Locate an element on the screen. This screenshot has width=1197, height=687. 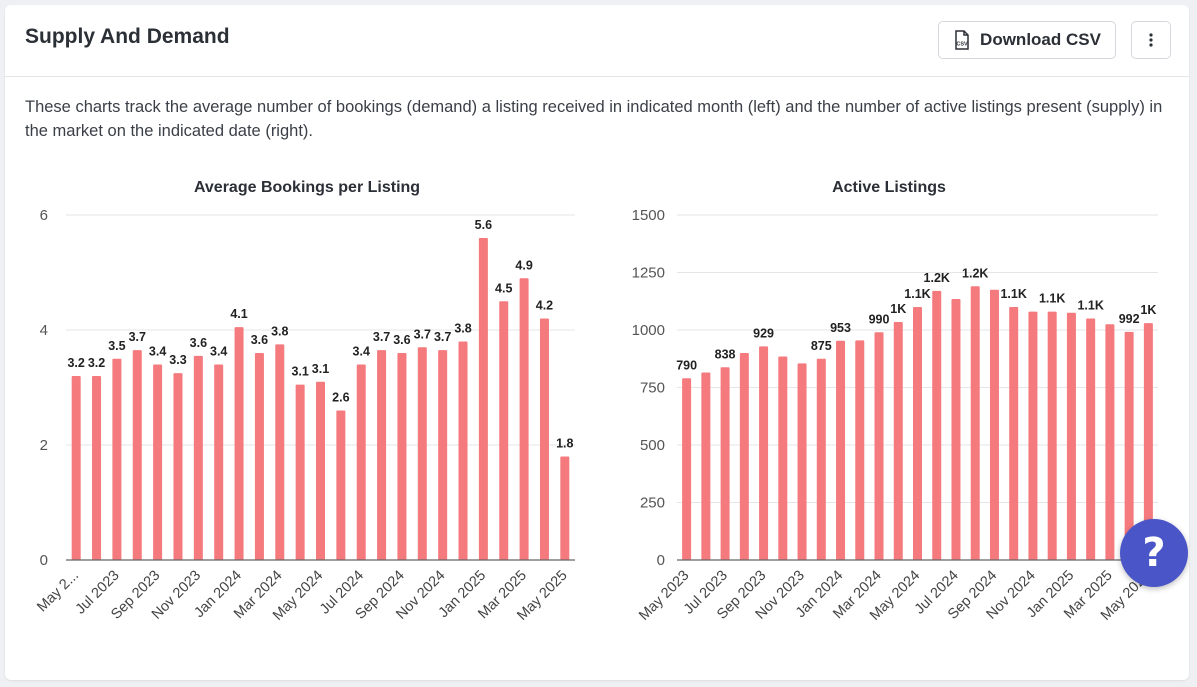
data-label: 3.5 is located at coordinates (116, 346).